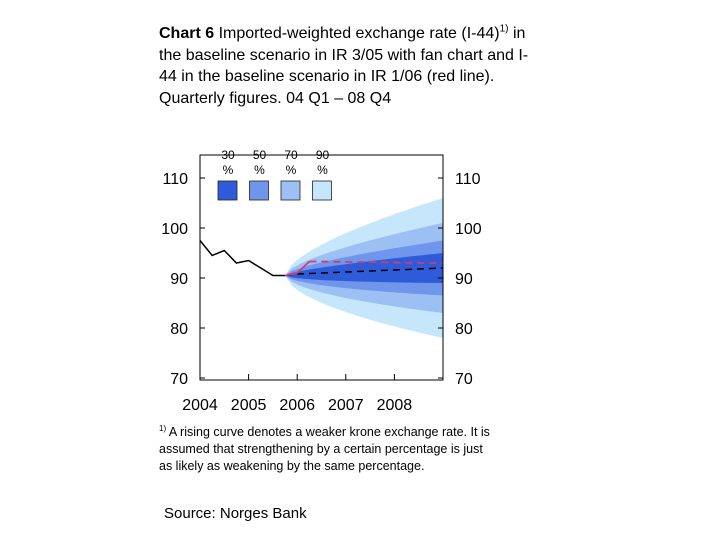 The width and height of the screenshot is (720, 540). I want to click on fan-band-30-pct, so click(364, 268).